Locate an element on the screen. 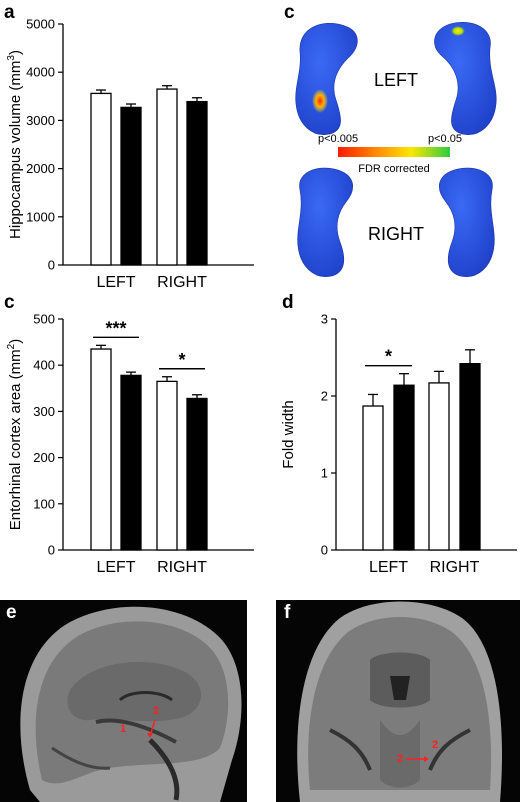  y-tick-label: 3000 is located at coordinates (40, 120).